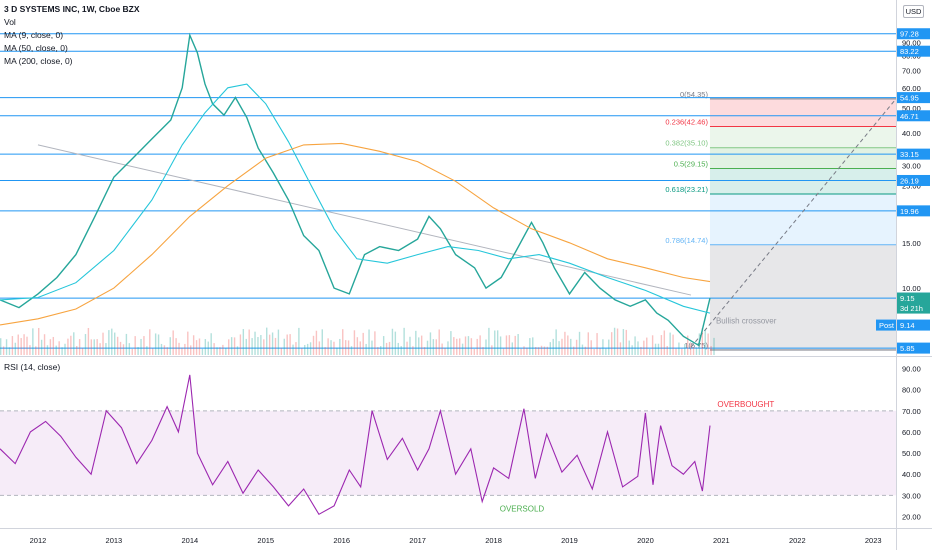  Describe the element at coordinates (911, 133) in the screenshot. I see `price-tick: 40.00` at that location.